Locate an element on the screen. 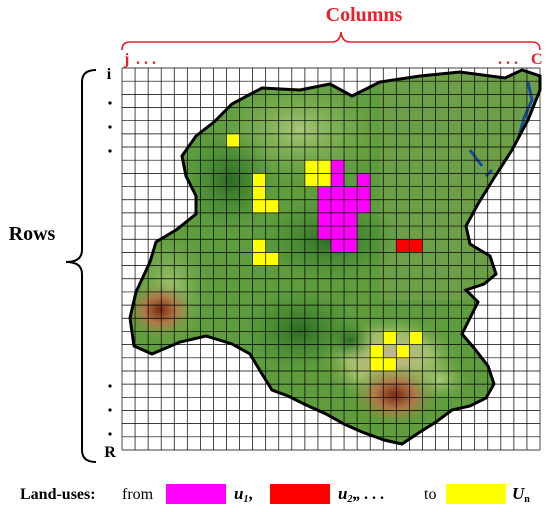 This screenshot has height=512, width=550. legend-from-word: from is located at coordinates (138, 494).